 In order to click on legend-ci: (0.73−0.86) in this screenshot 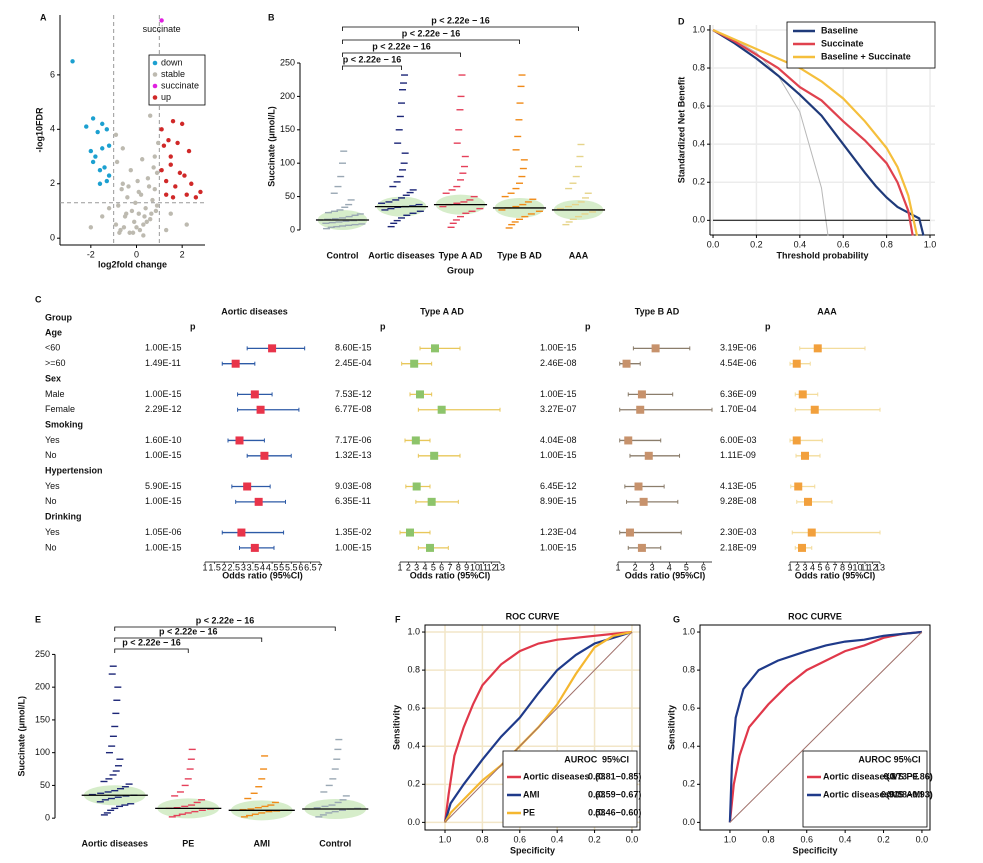, I will do `click(909, 776)`.